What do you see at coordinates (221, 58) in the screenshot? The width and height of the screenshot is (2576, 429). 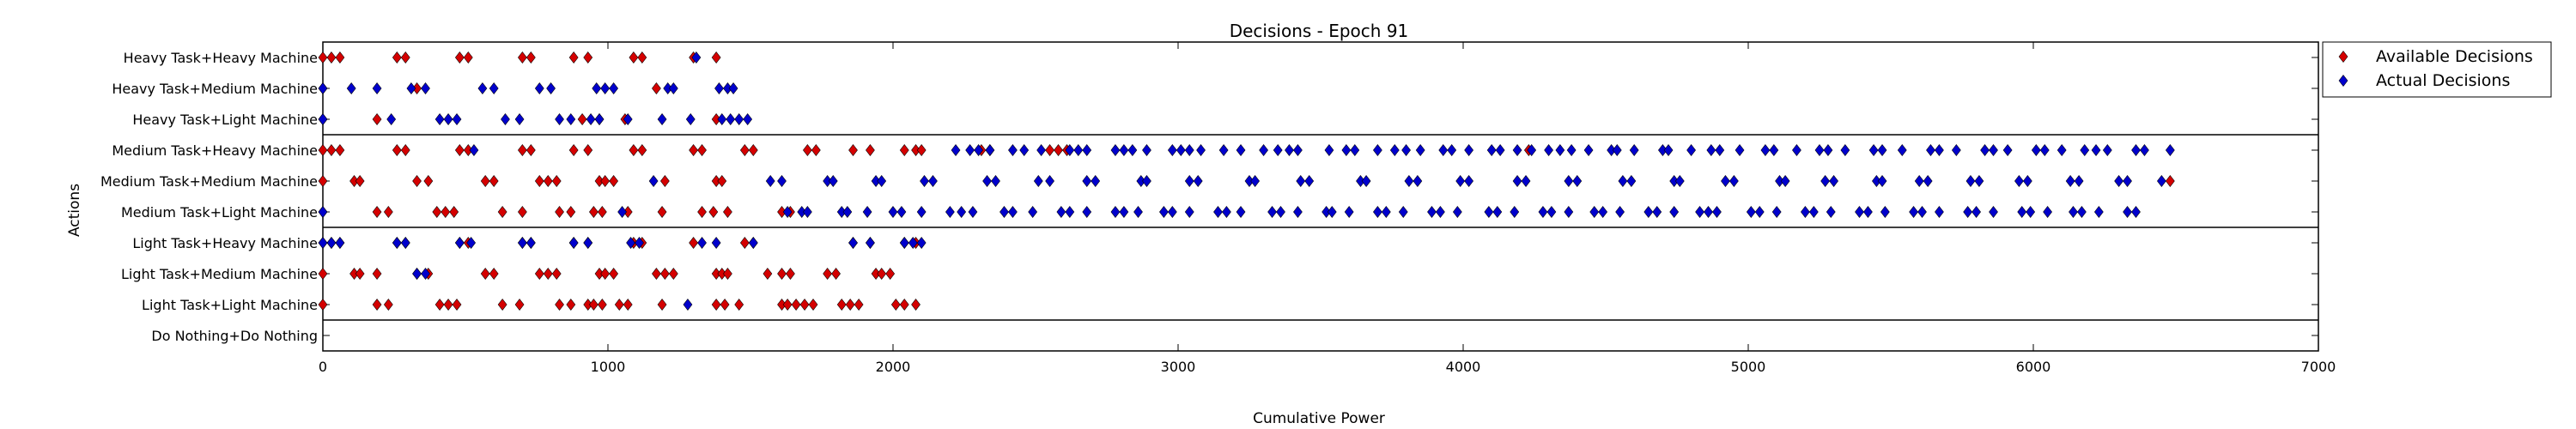 I see `y-tick-label: Heavy Task+Heavy Machine` at bounding box center [221, 58].